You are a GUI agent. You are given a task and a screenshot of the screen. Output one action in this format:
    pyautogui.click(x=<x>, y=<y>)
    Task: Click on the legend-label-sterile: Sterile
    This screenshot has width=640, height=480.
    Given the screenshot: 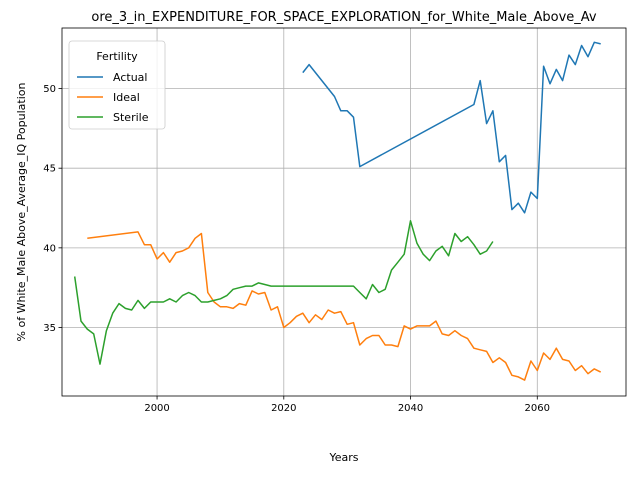 What is the action you would take?
    pyautogui.click(x=131, y=117)
    